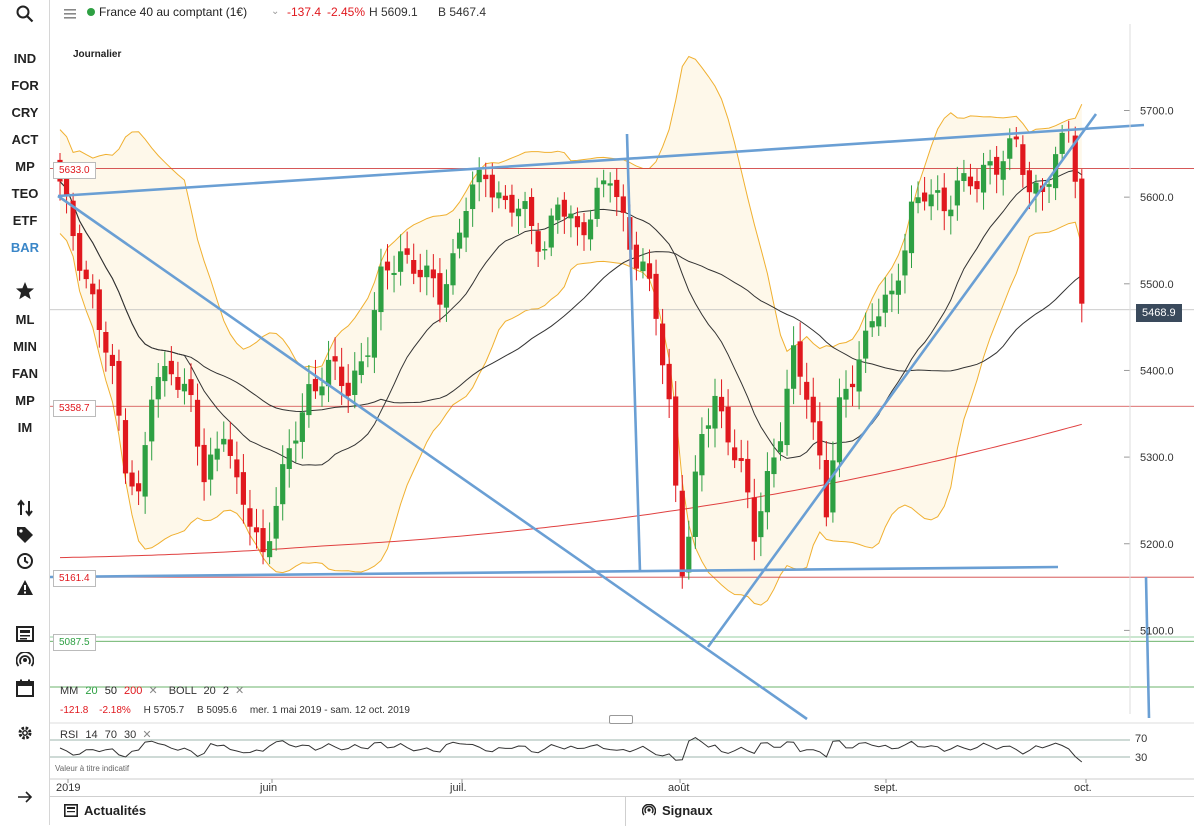  Describe the element at coordinates (25, 373) in the screenshot. I see `sidebar-item-fan: FAN` at that location.